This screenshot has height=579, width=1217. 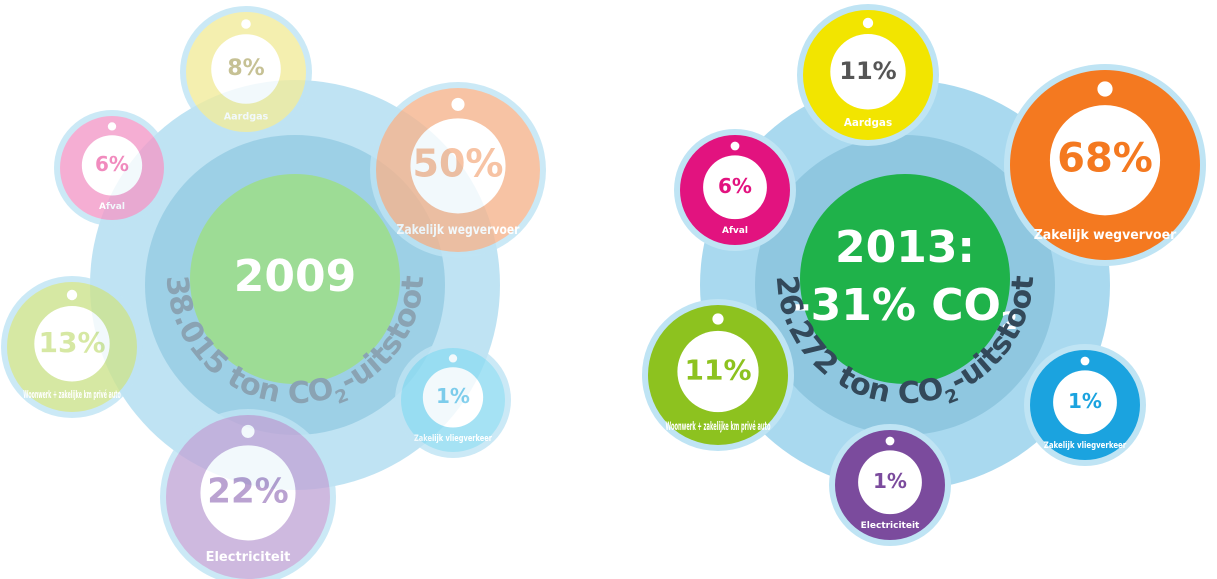 I want to click on category-bubble: 13% Woonwerk + zakelijke km privé auto, so click(x=72, y=347).